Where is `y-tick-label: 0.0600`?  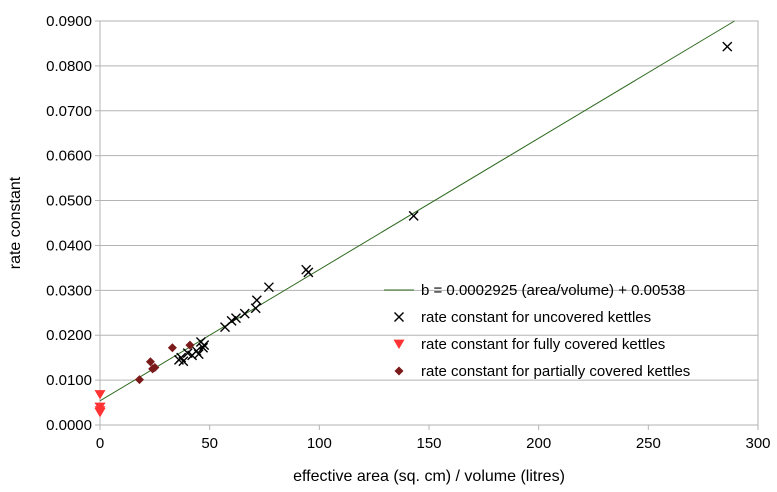 y-tick-label: 0.0600 is located at coordinates (69, 156).